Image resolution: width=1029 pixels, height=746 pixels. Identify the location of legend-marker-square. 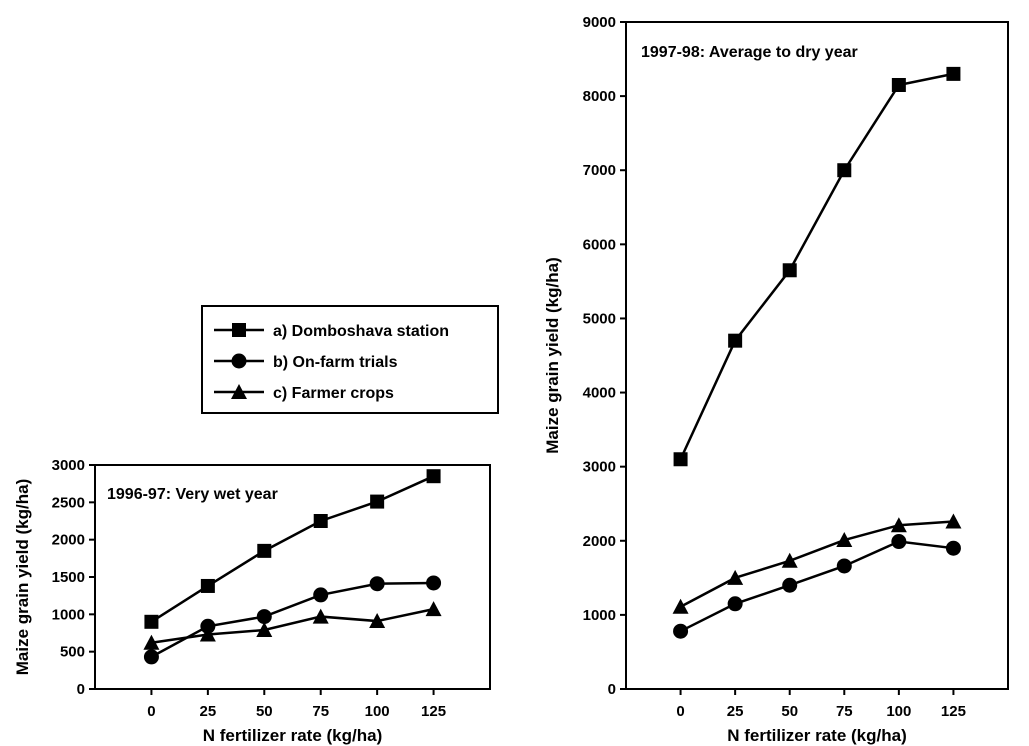
(239, 330).